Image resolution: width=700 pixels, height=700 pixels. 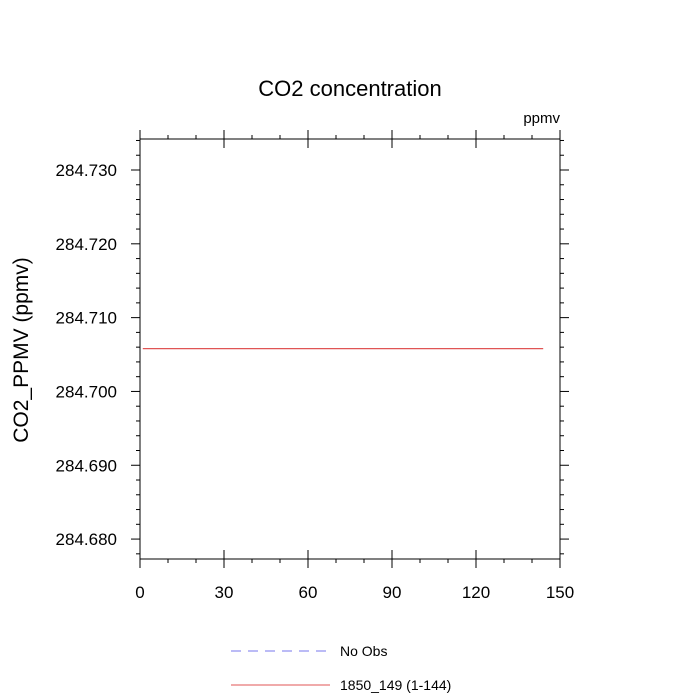 I want to click on y-tick-label: 284.700, so click(x=86, y=391).